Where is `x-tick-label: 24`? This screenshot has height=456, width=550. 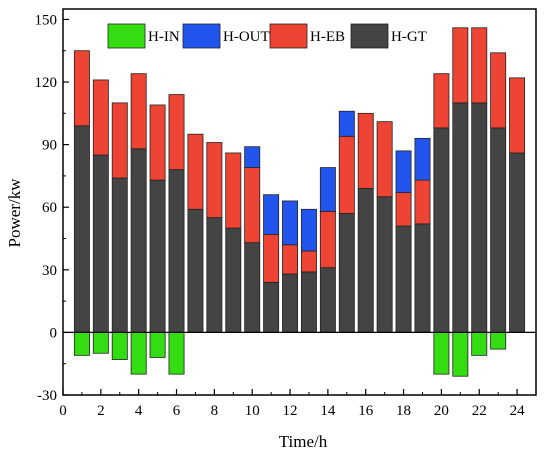 x-tick-label: 24 is located at coordinates (518, 411).